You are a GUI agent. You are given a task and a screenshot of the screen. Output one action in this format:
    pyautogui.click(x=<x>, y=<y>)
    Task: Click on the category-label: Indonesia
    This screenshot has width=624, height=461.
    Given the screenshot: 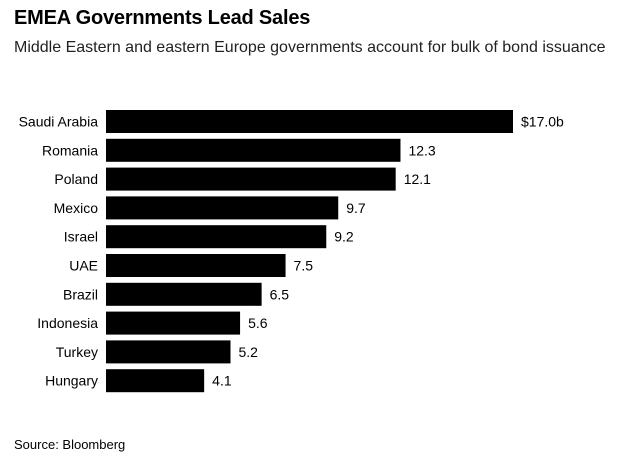 What is the action you would take?
    pyautogui.click(x=67, y=323)
    